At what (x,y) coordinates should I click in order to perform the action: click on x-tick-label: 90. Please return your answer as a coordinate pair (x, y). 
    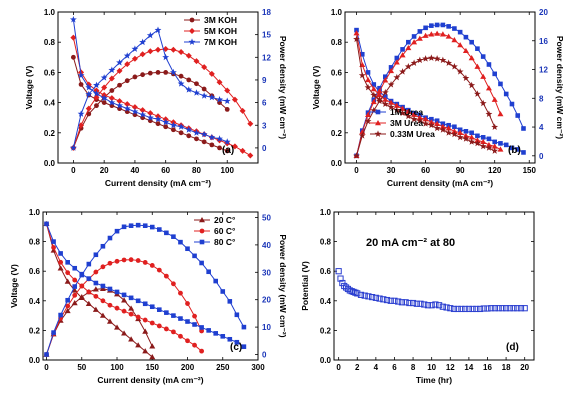
    Looking at the image, I should click on (460, 170).